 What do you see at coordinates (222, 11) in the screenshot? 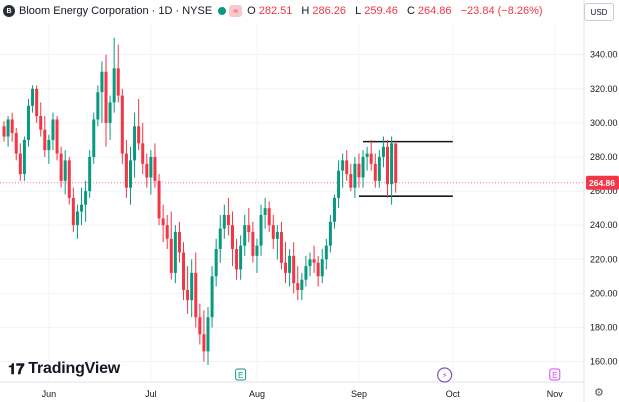
I see `market-status-icon` at bounding box center [222, 11].